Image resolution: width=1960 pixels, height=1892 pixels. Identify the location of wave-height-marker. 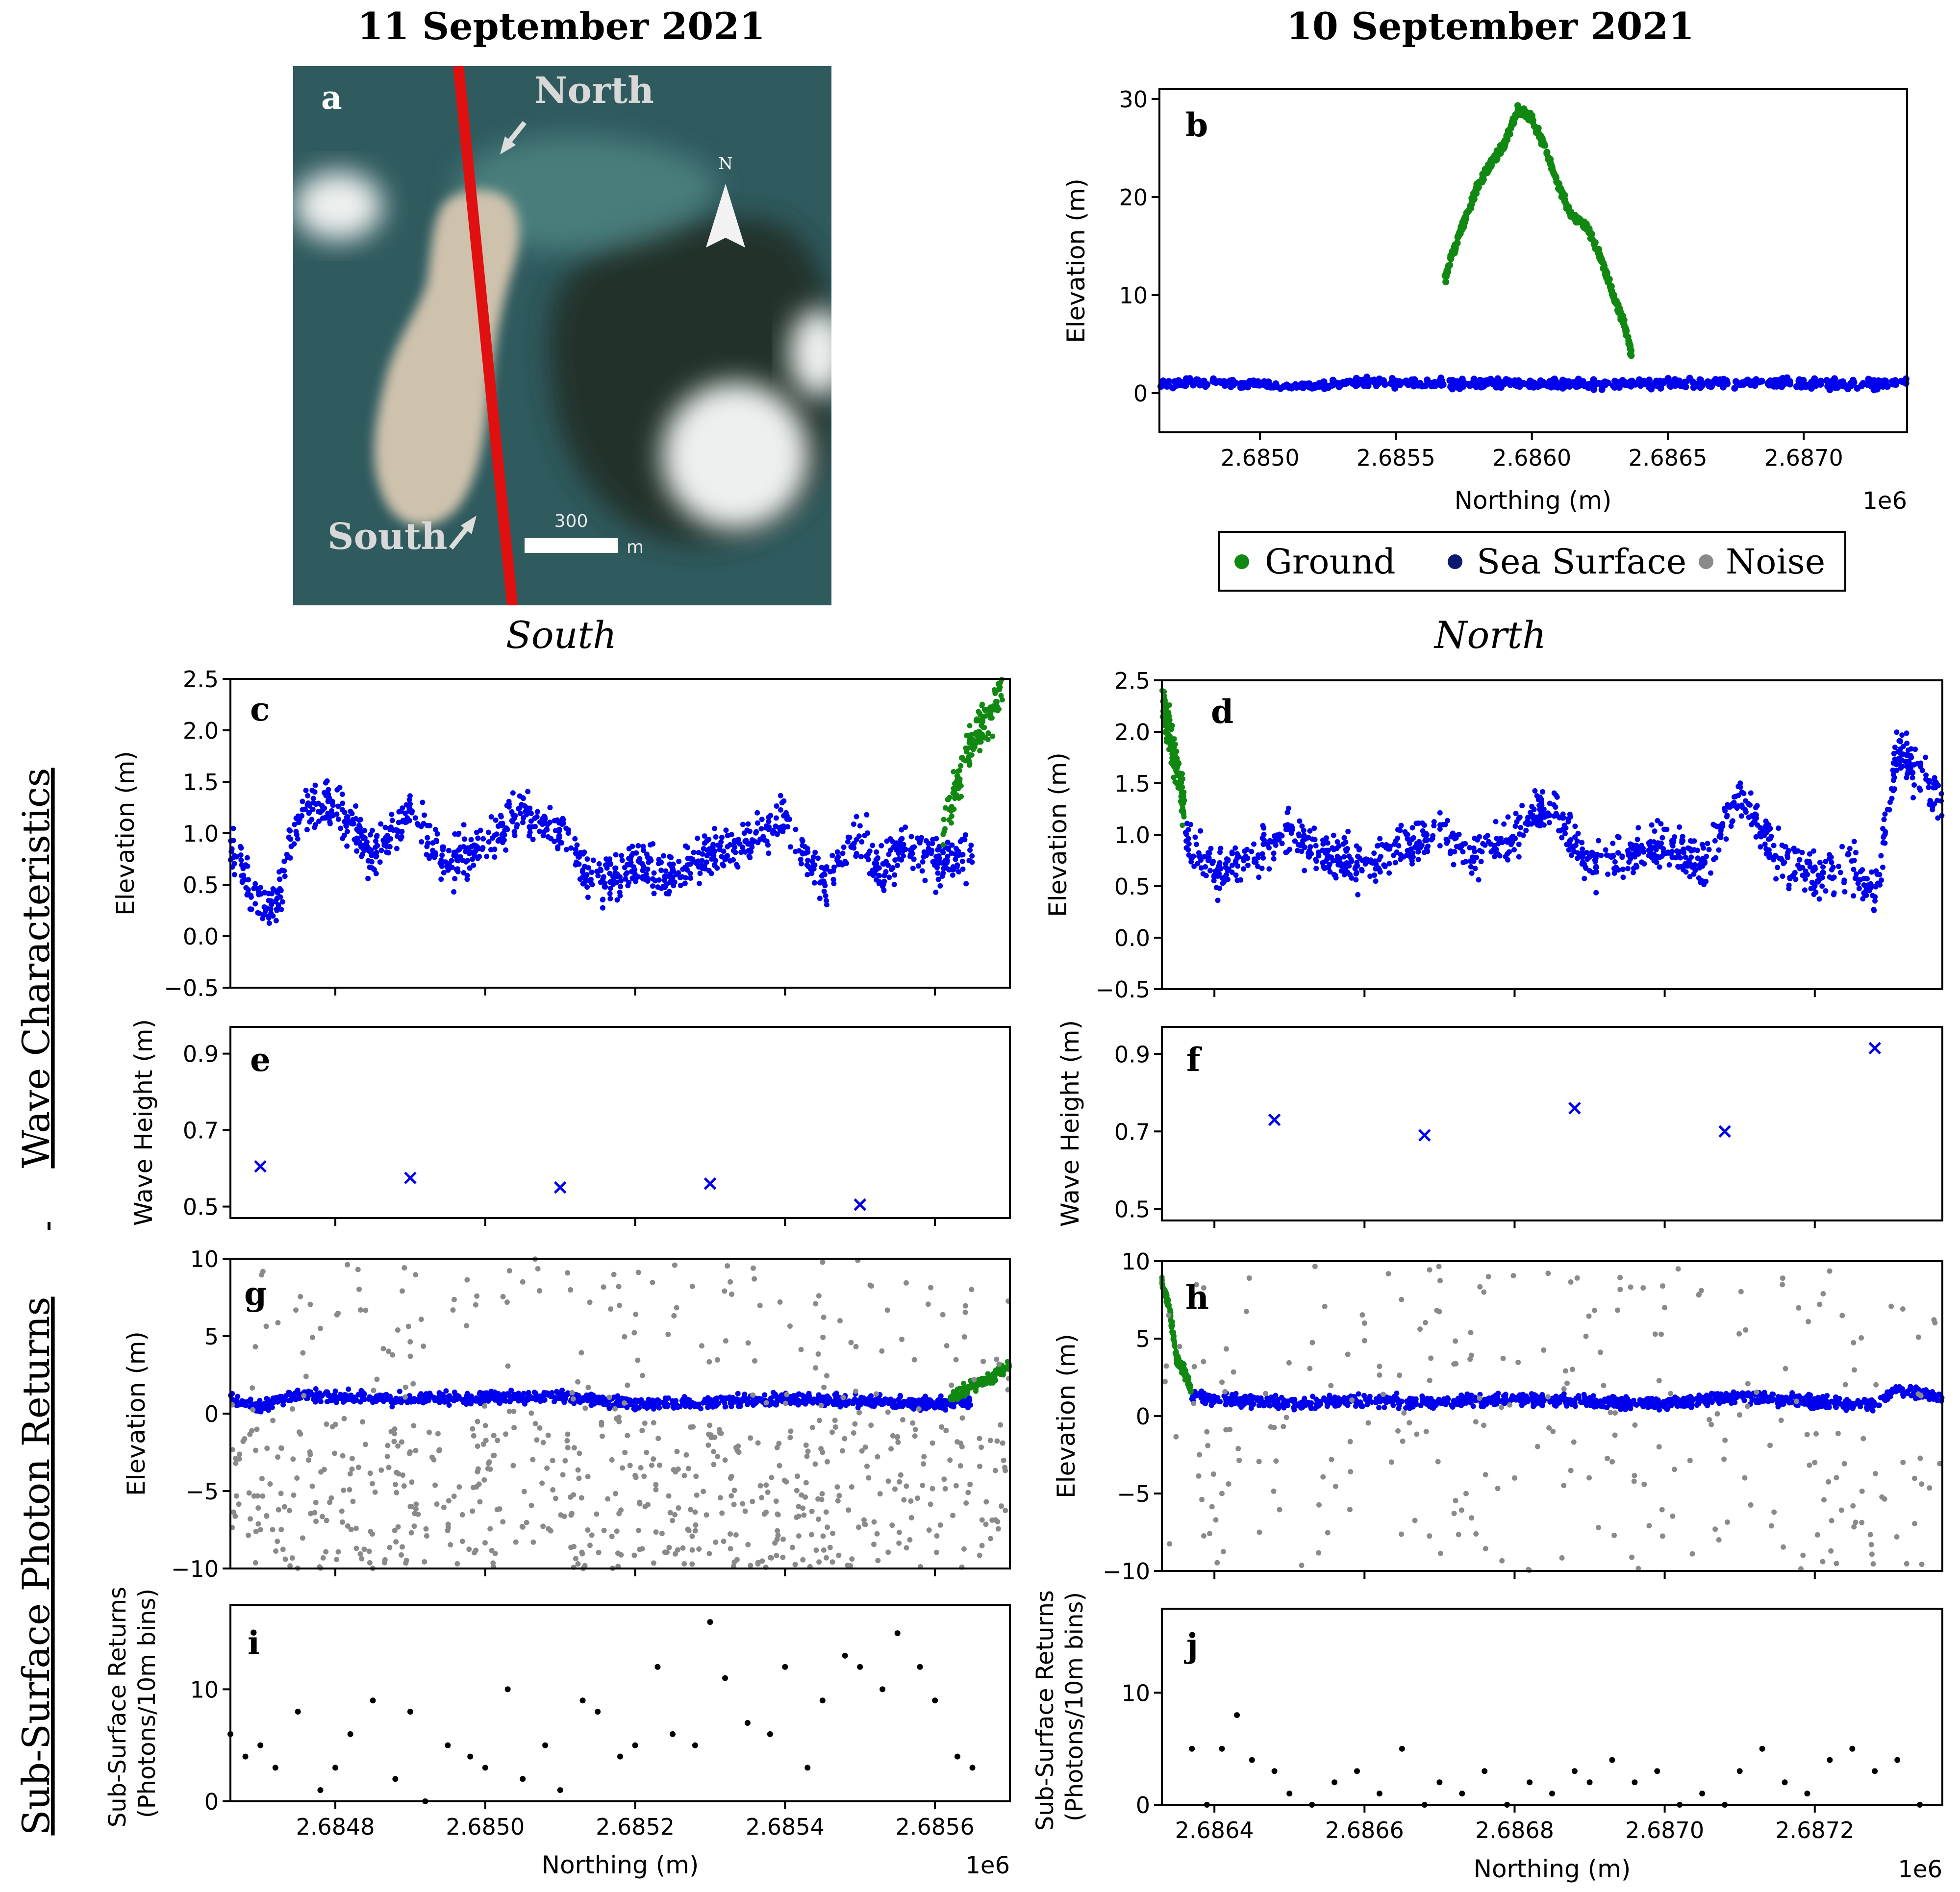
(410, 1177).